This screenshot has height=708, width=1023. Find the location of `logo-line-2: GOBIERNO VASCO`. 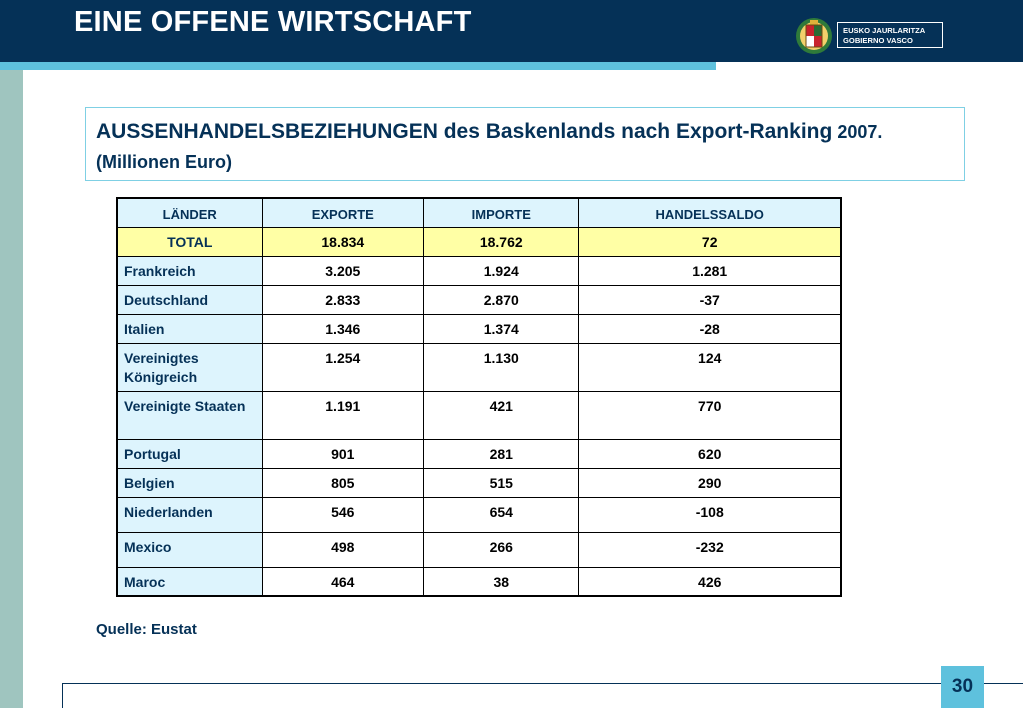

logo-line-2: GOBIERNO VASCO is located at coordinates (878, 40).